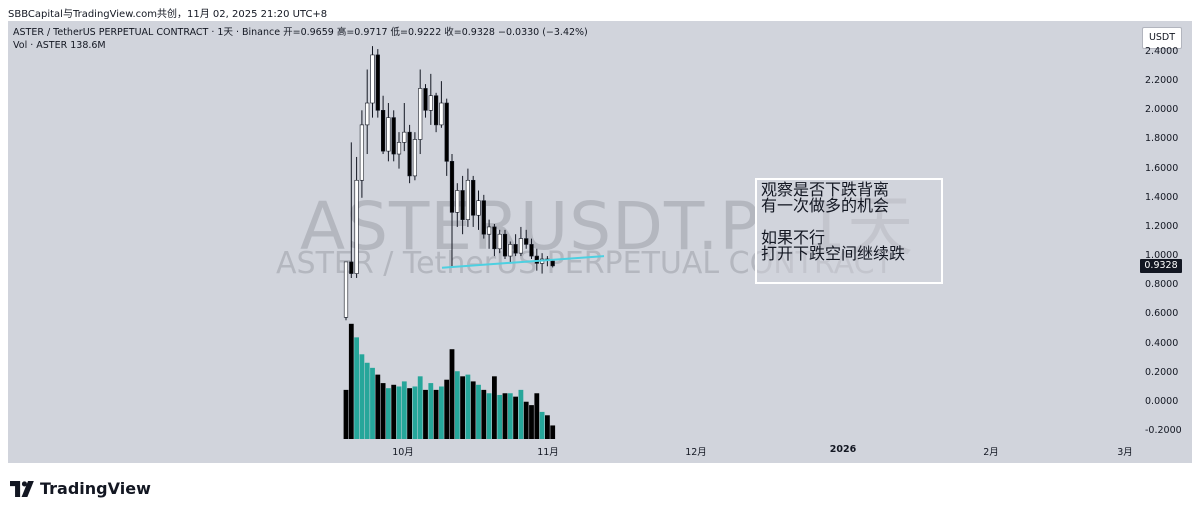  What do you see at coordinates (1162, 256) in the screenshot?
I see `price-tick-label: 1.0000` at bounding box center [1162, 256].